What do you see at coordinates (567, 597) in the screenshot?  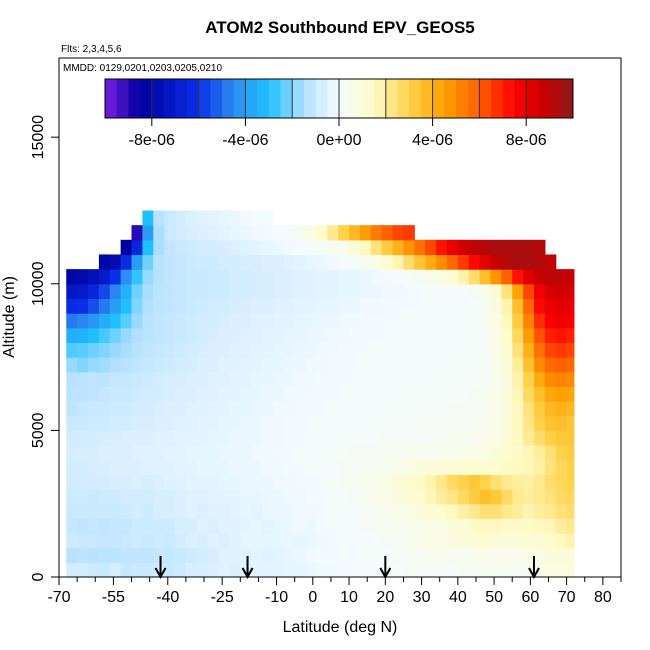 I see `x-tick-label: 70` at bounding box center [567, 597].